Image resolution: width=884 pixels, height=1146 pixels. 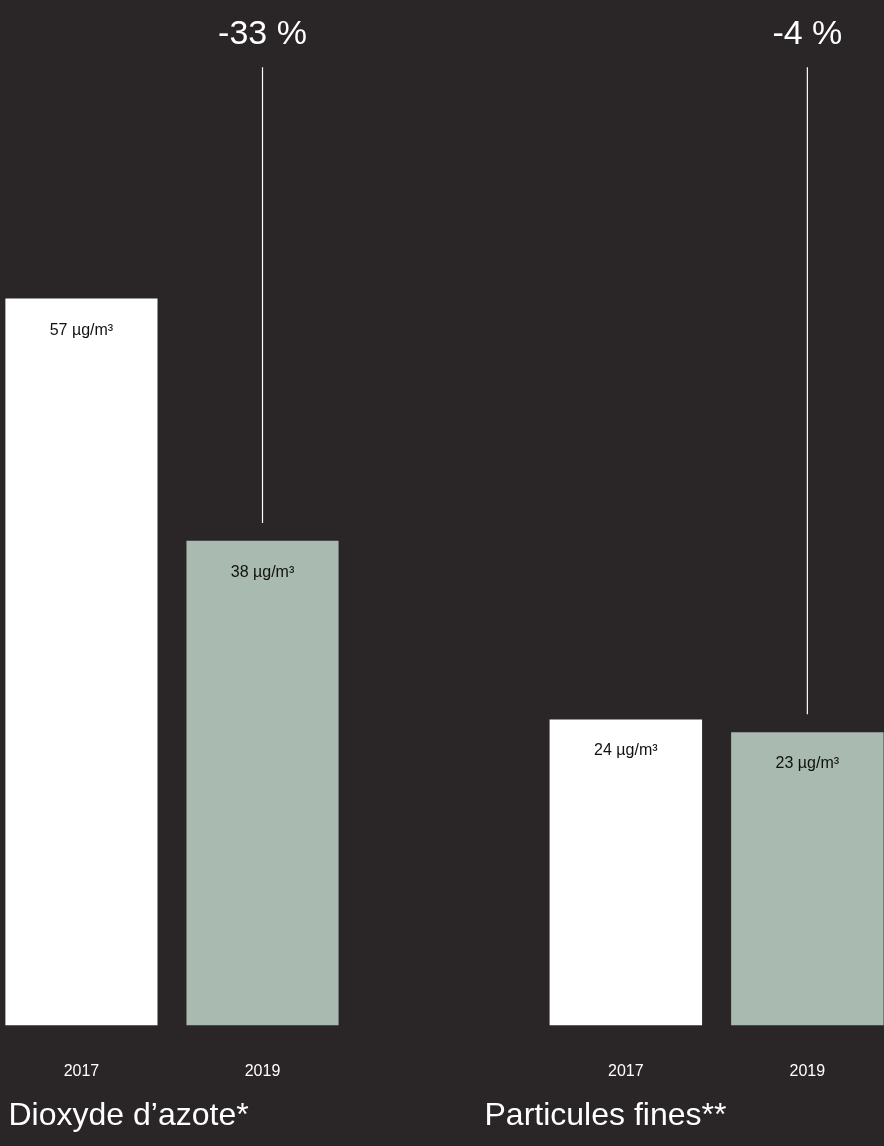 I want to click on text: Particules fines**, so click(x=605, y=1113).